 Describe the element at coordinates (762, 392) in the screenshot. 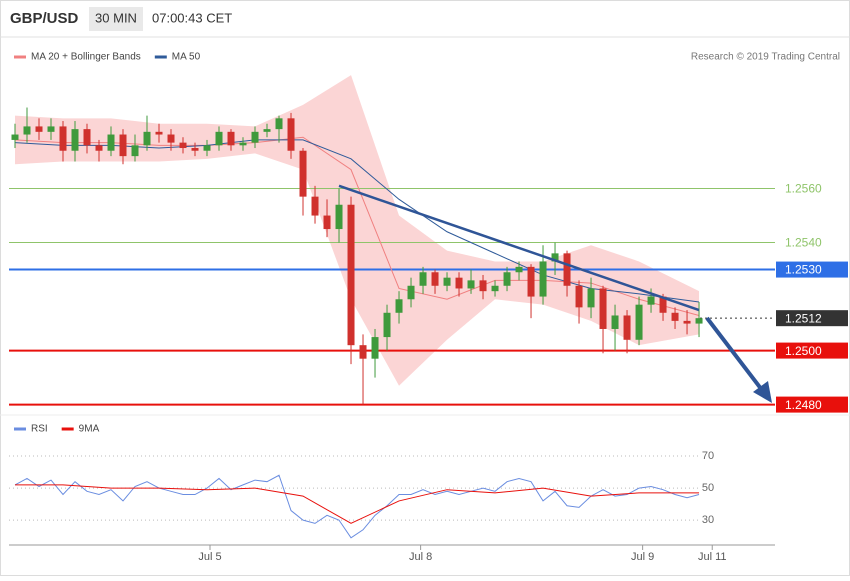

I see `arrow-head` at that location.